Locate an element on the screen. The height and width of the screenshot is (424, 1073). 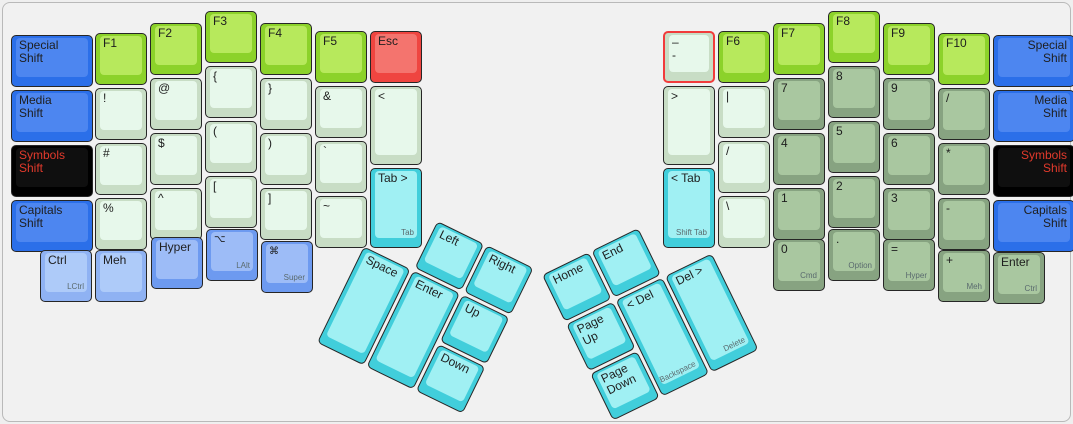
key-f1: F1 is located at coordinates (121, 59).